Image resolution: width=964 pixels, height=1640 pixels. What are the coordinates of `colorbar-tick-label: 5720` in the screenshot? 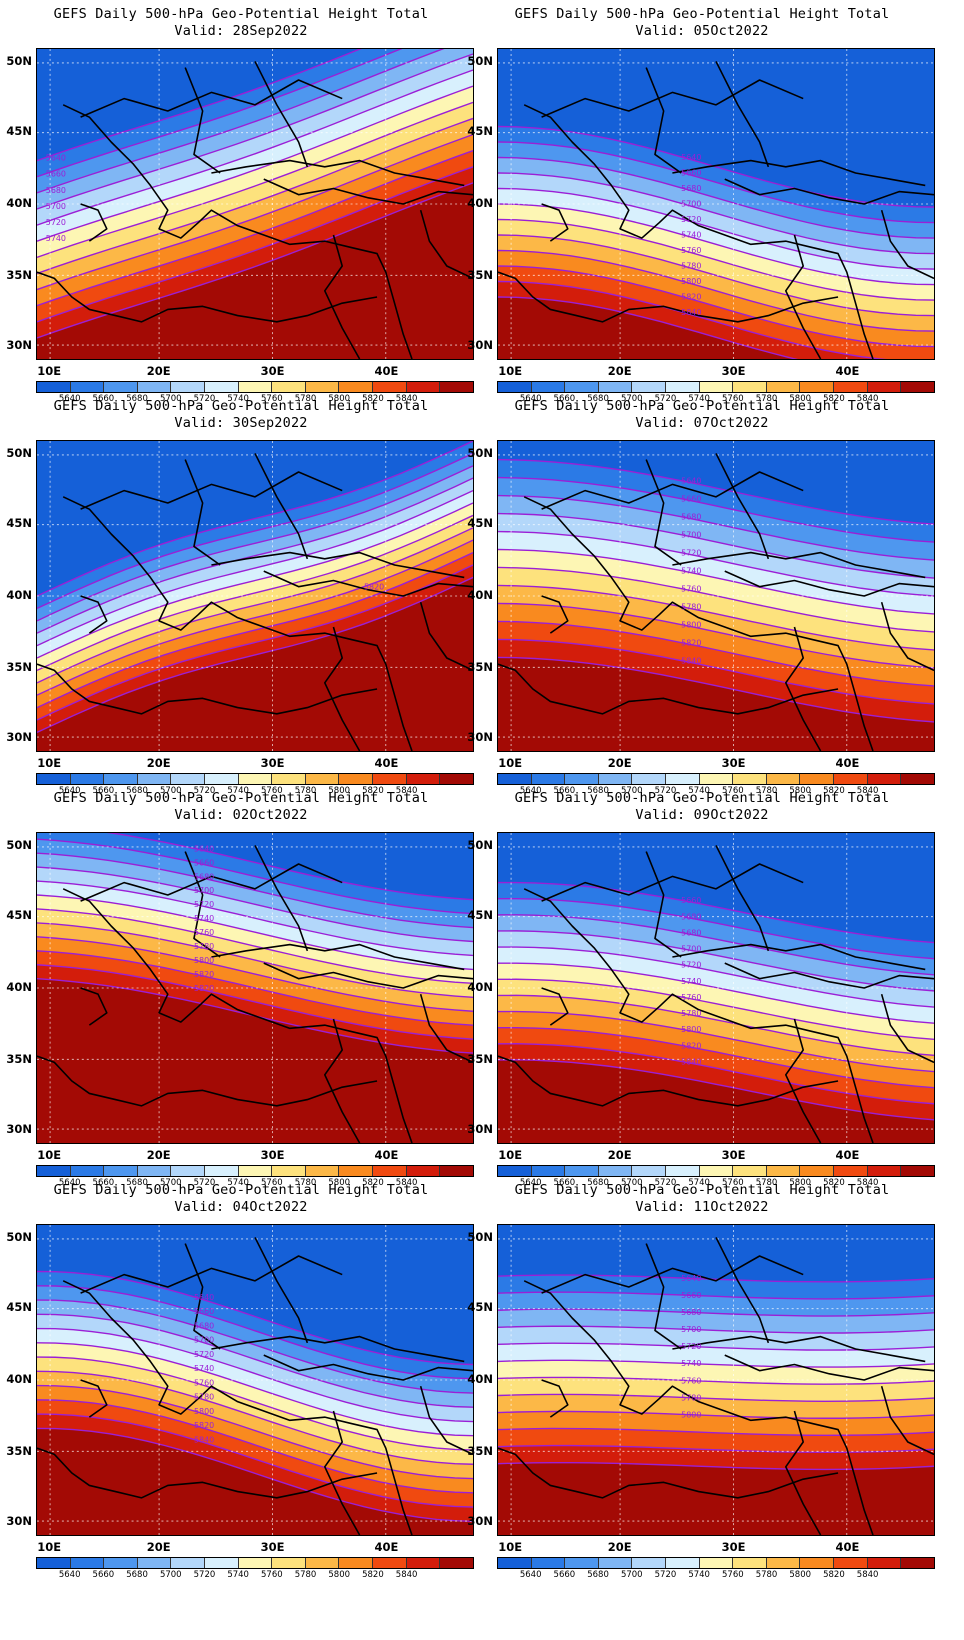 It's located at (665, 1183).